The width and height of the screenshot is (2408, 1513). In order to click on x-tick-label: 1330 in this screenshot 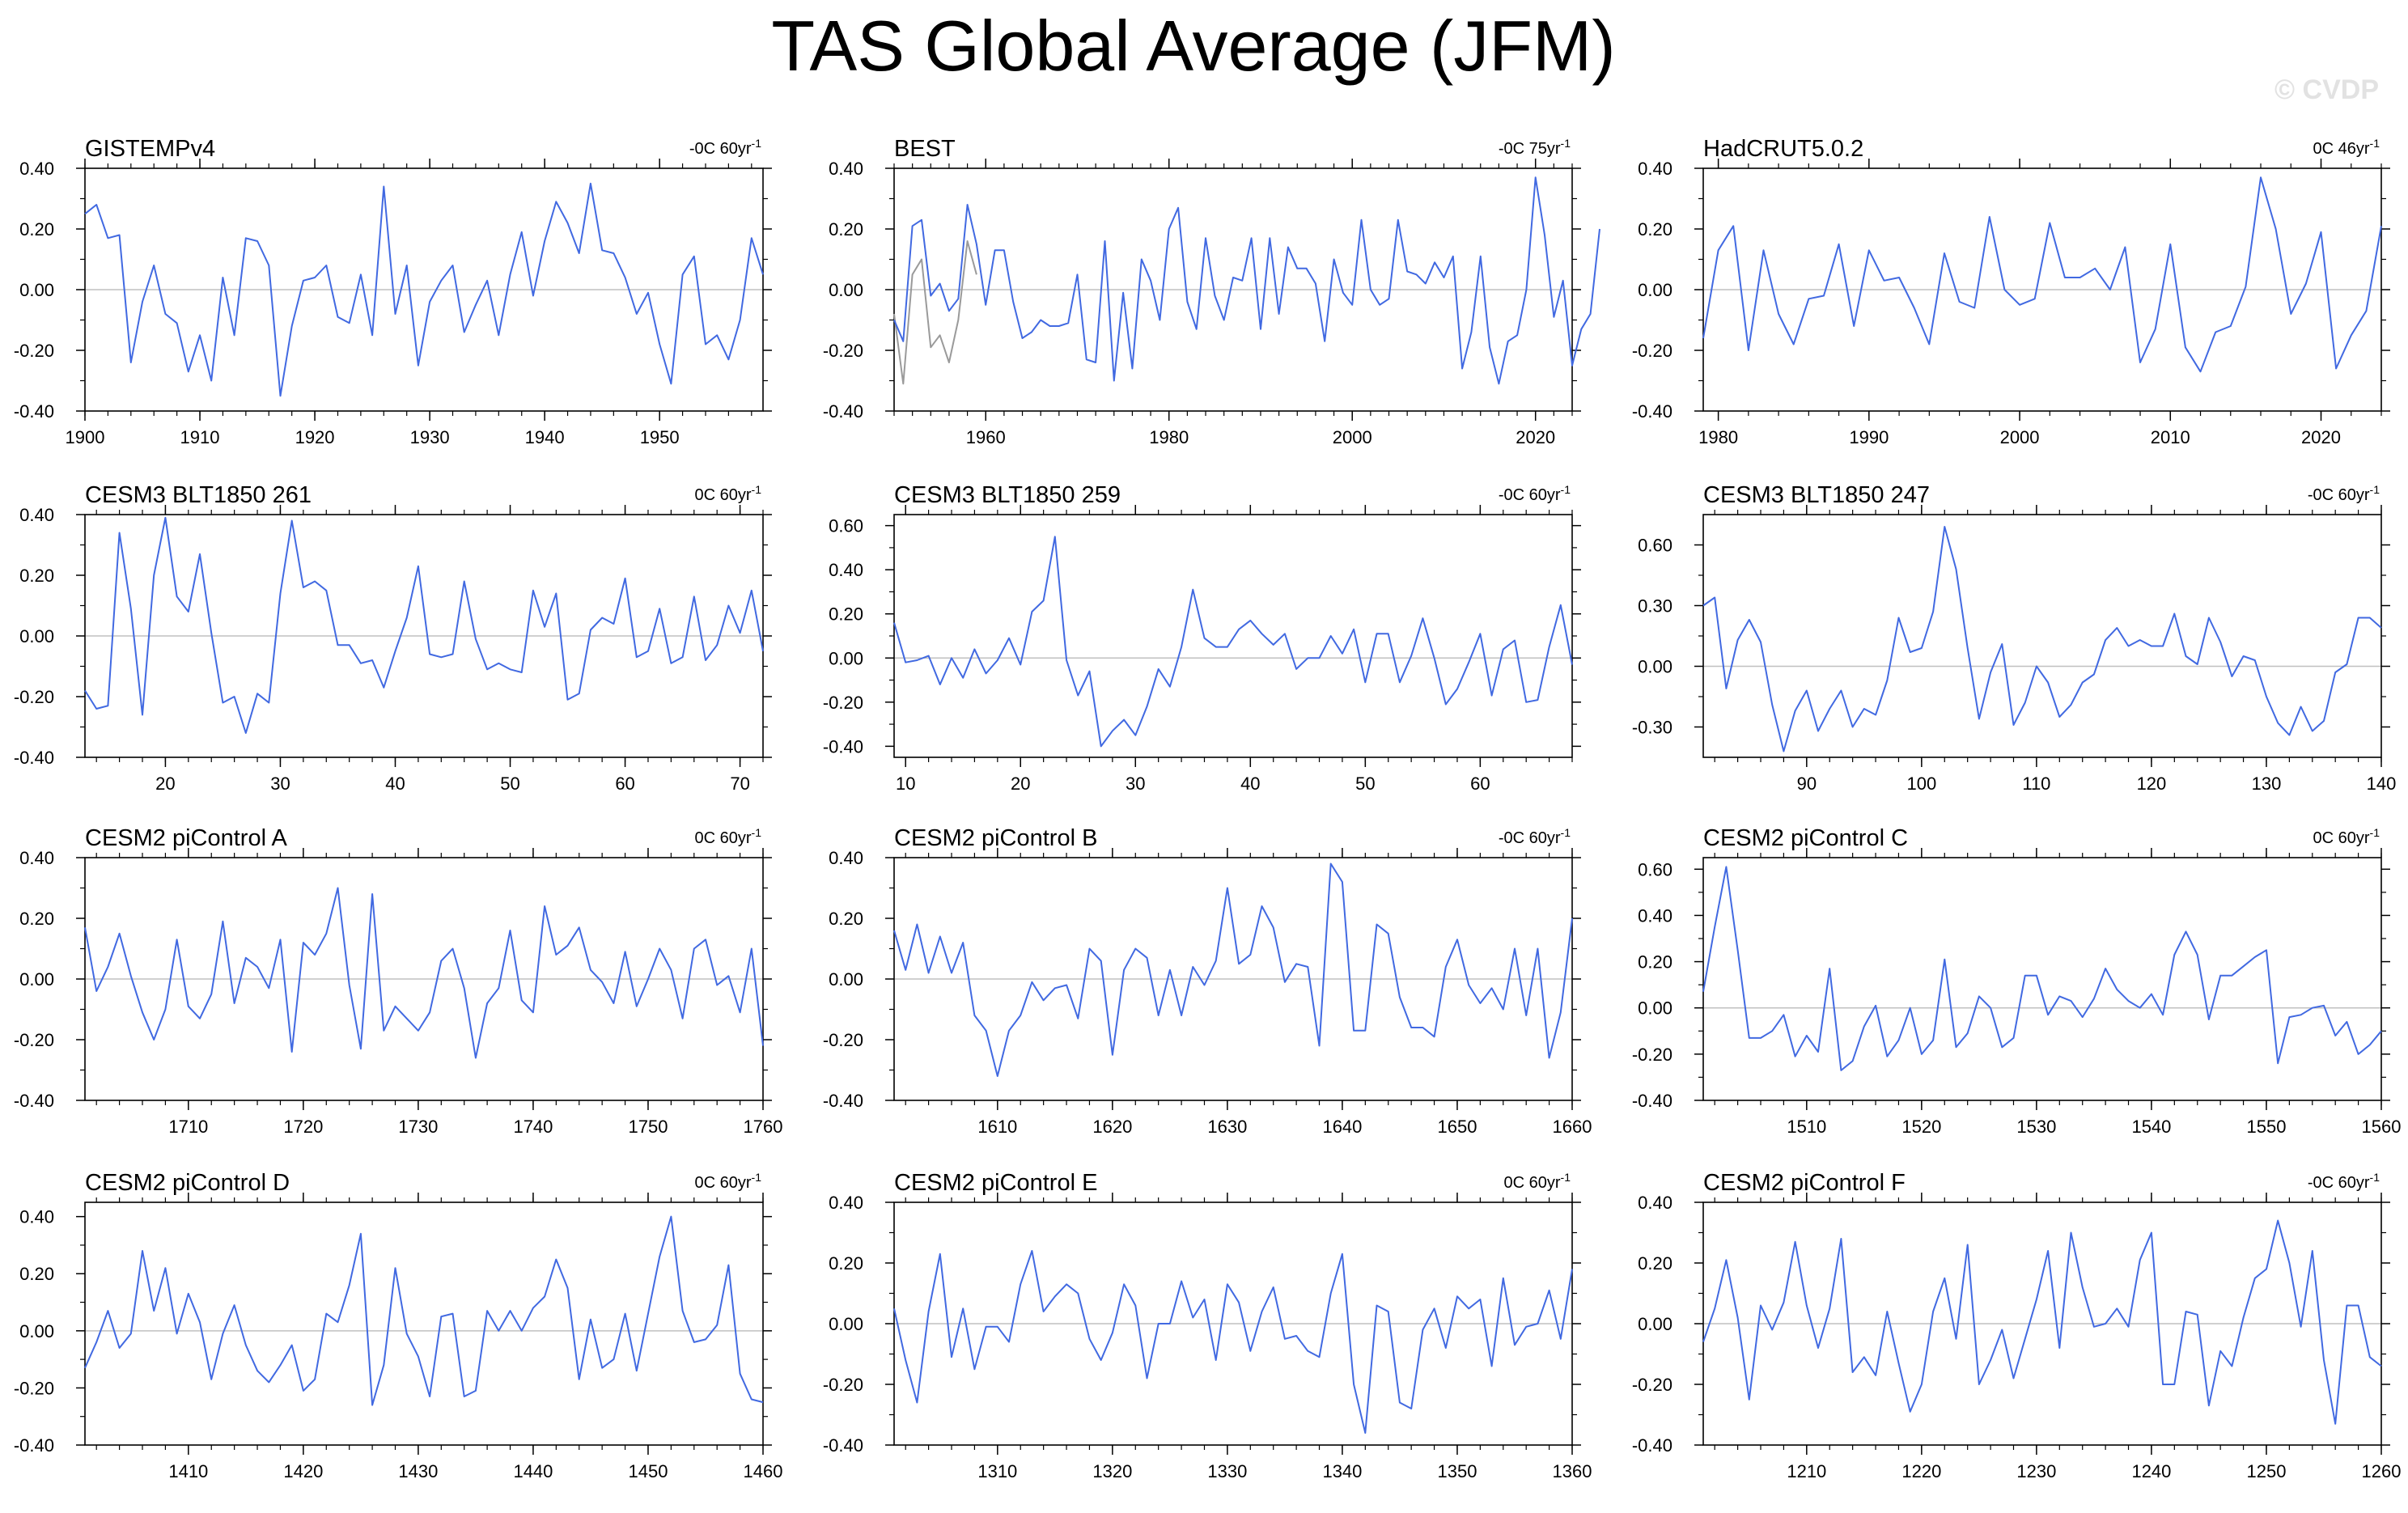, I will do `click(1227, 1471)`.